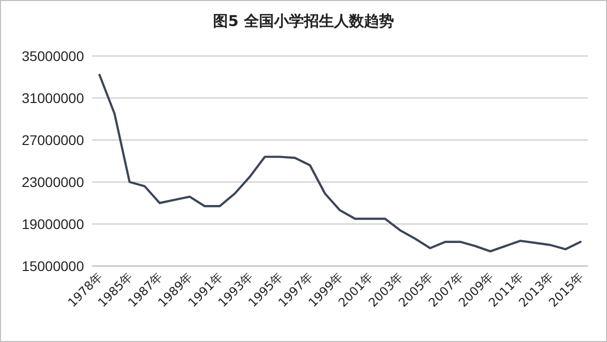 The width and height of the screenshot is (607, 342). What do you see at coordinates (53, 56) in the screenshot?
I see `ytick: 35000000` at bounding box center [53, 56].